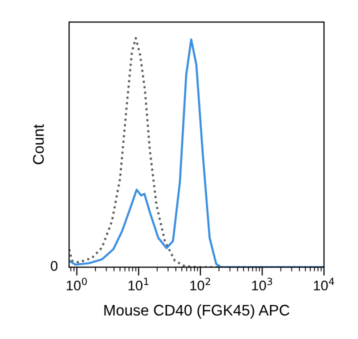  I want to click on x-tick-label: 10$^{2}$, so click(200, 284).